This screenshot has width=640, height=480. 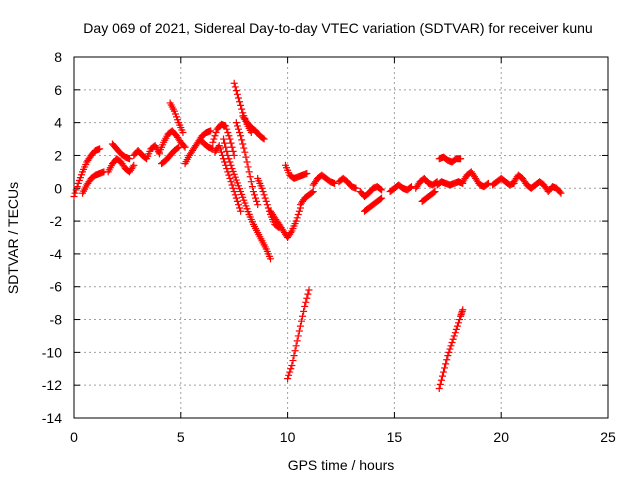 What do you see at coordinates (56, 254) in the screenshot?
I see `y-tick-label: -4` at bounding box center [56, 254].